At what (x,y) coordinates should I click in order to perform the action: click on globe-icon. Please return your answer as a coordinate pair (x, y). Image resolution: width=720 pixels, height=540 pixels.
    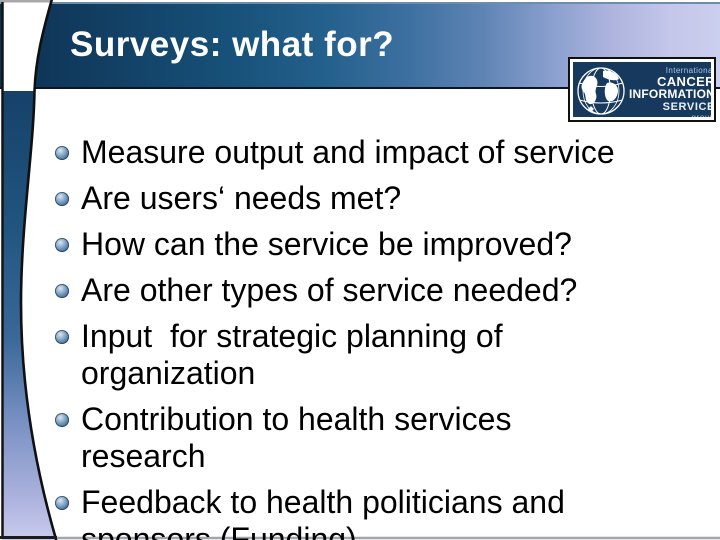
    Looking at the image, I should click on (601, 91).